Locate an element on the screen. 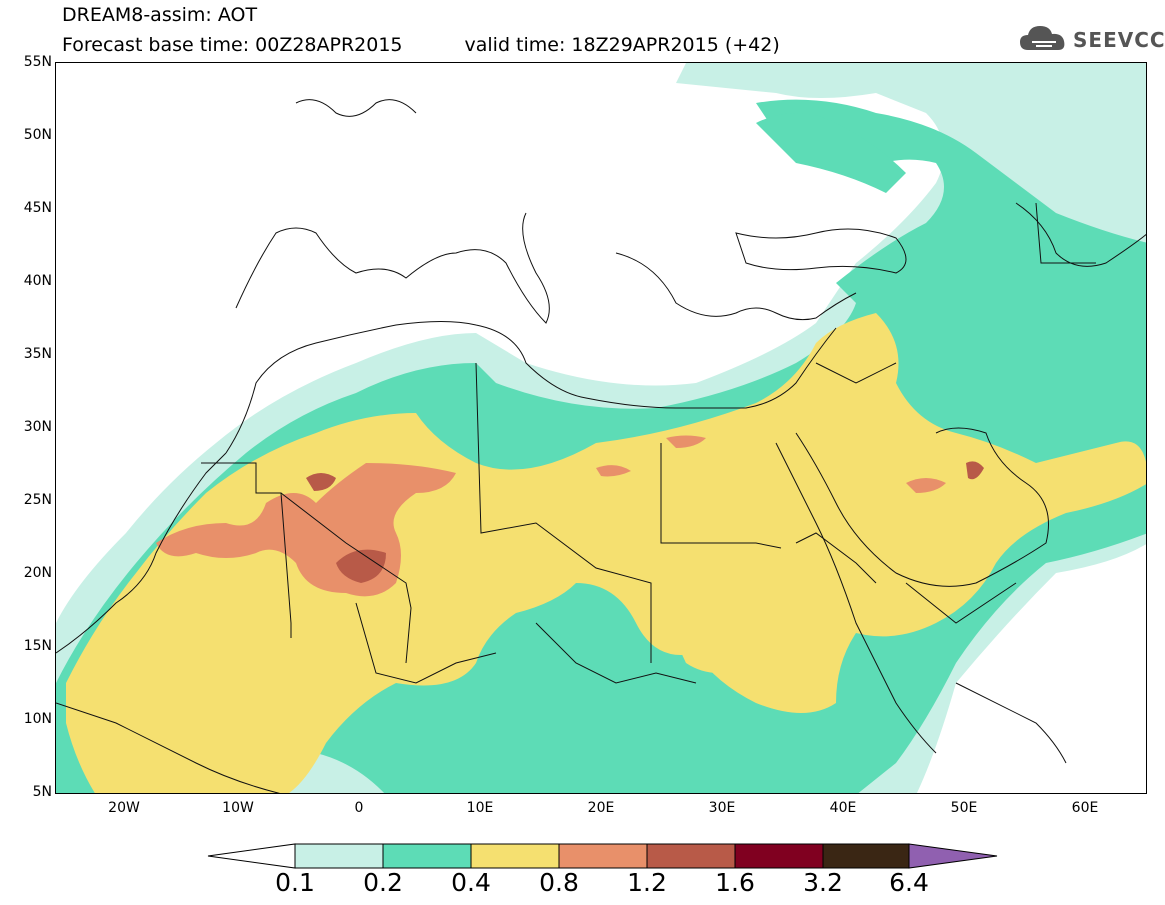 Image resolution: width=1165 pixels, height=905 pixels. lon-label: 20W is located at coordinates (124, 808).